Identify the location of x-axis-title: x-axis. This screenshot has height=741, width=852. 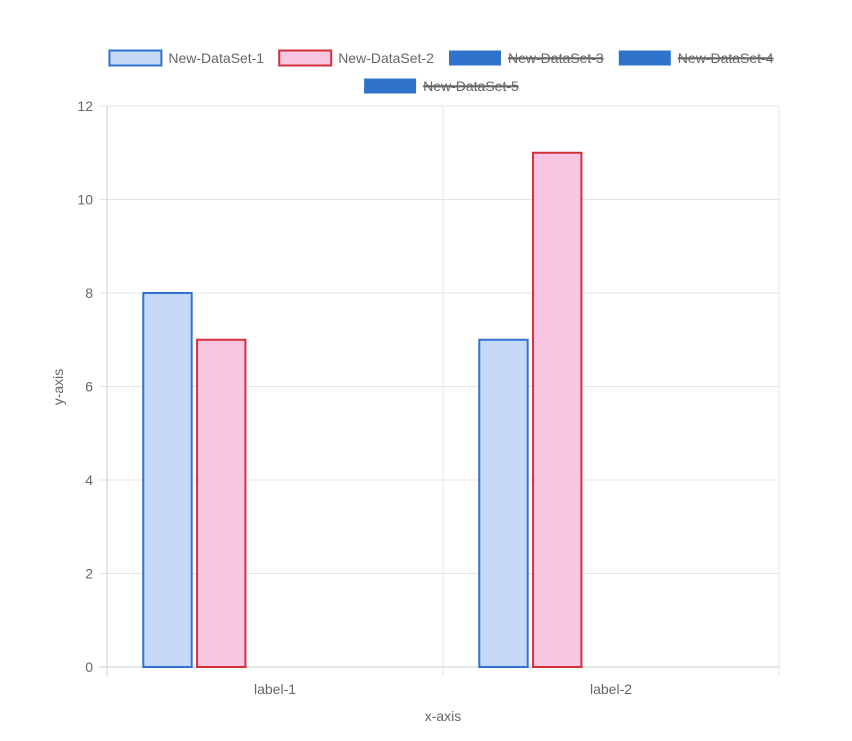
(443, 716).